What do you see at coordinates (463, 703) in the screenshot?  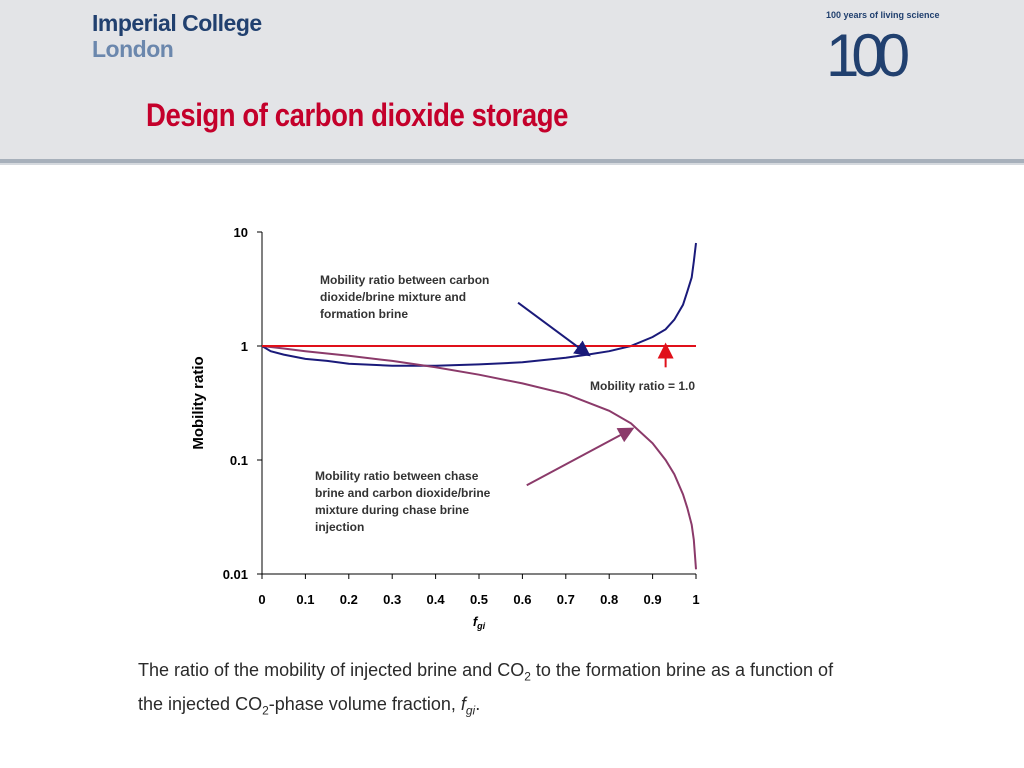 I see `caption-var-main: f` at bounding box center [463, 703].